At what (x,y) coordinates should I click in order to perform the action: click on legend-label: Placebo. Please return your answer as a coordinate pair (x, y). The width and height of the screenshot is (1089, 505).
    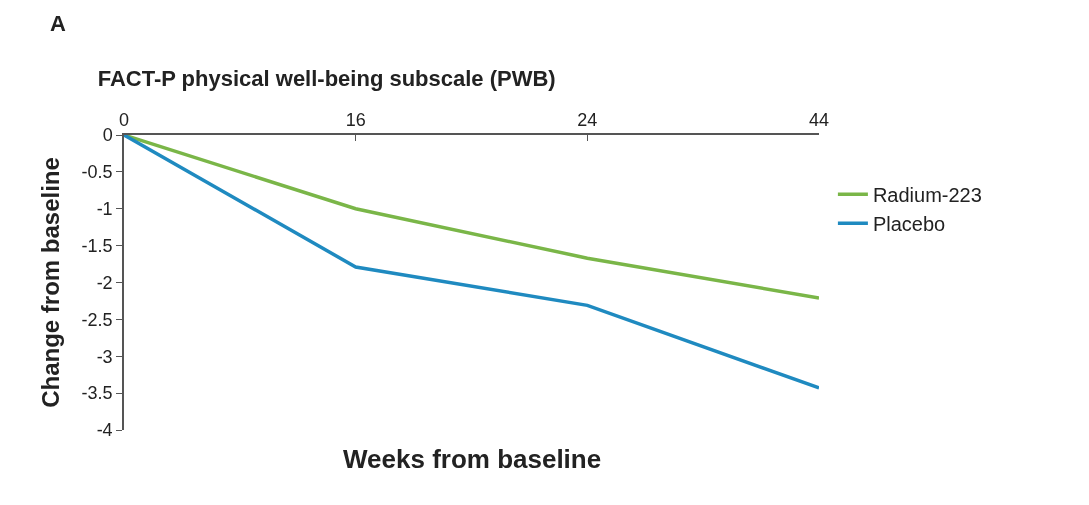
    Looking at the image, I should click on (909, 224).